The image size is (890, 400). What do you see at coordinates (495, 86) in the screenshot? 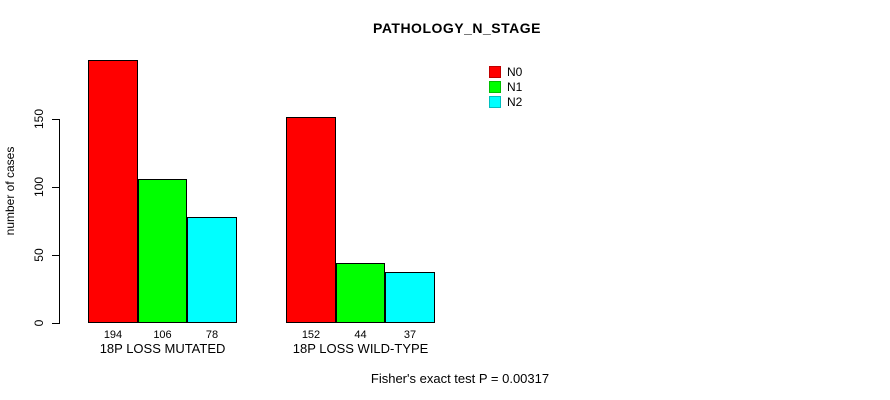
I see `legend-swatch-N1` at bounding box center [495, 86].